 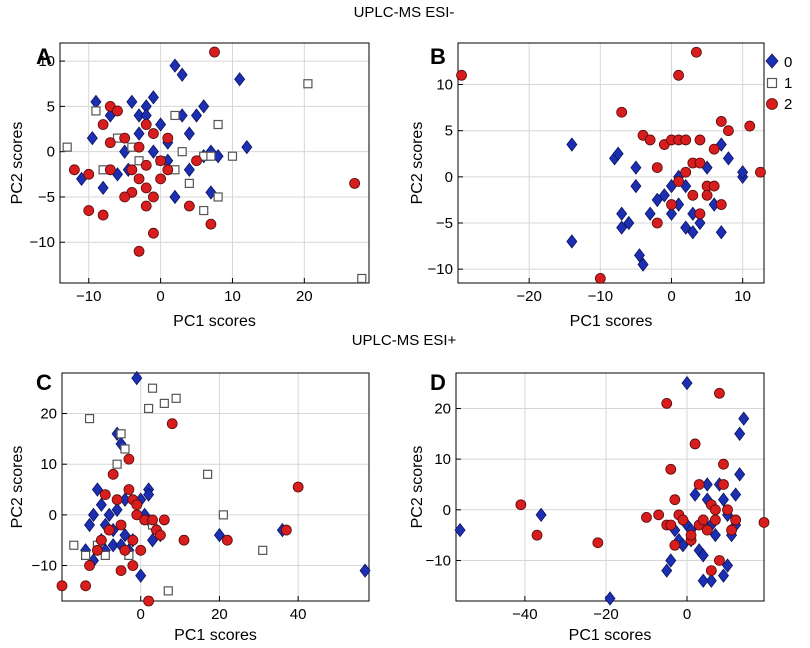 What do you see at coordinates (444, 223) in the screenshot?
I see `panel-b-ytick-label: −5` at bounding box center [444, 223].